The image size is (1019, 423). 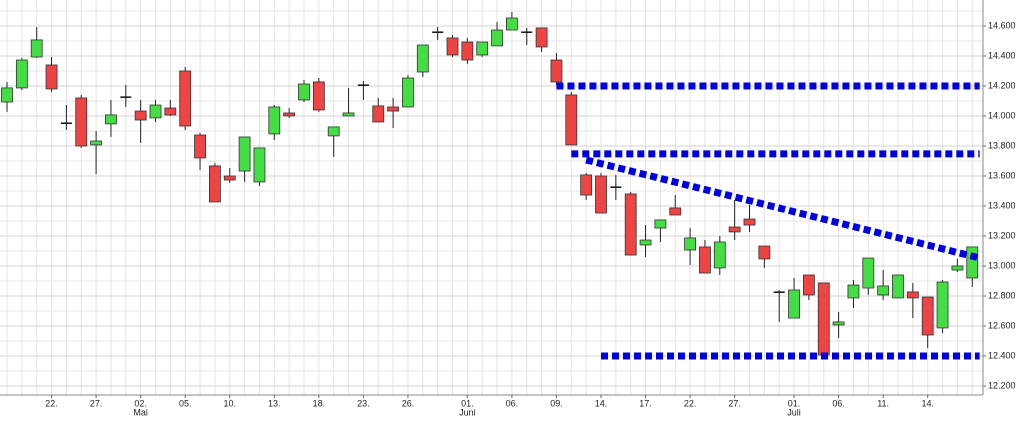 I want to click on y-tick-label: 13.400, so click(x=1002, y=205).